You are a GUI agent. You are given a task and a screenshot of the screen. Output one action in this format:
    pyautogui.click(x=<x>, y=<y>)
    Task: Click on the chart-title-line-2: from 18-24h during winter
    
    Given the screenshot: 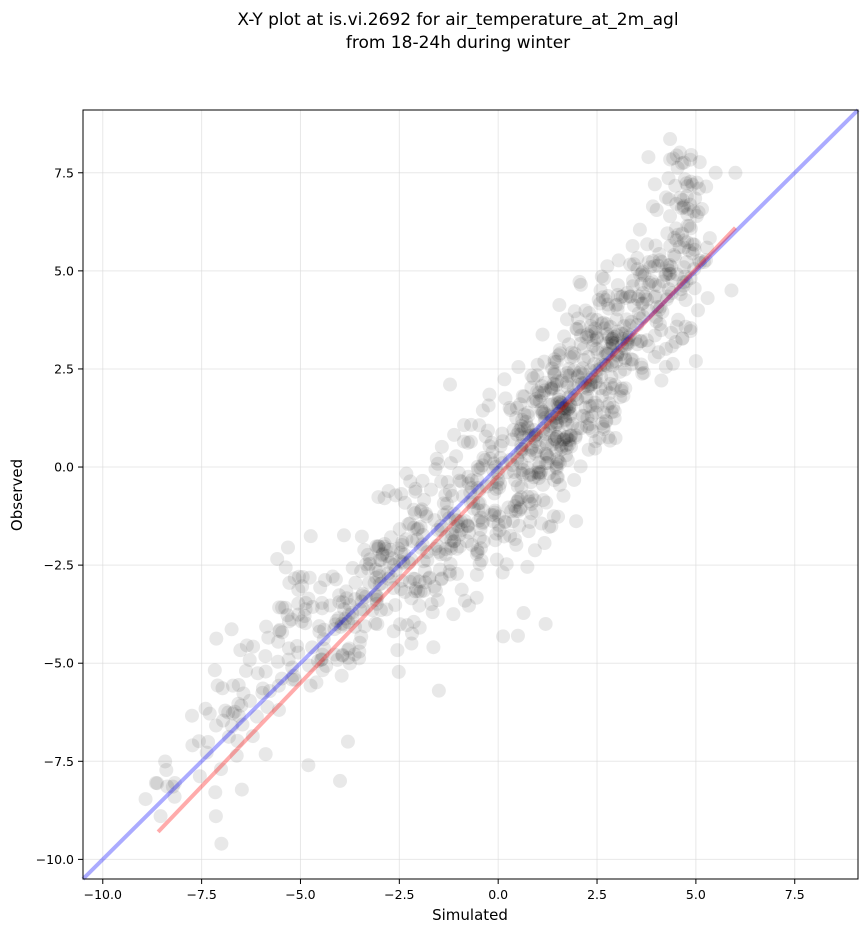 What is the action you would take?
    pyautogui.click(x=458, y=43)
    